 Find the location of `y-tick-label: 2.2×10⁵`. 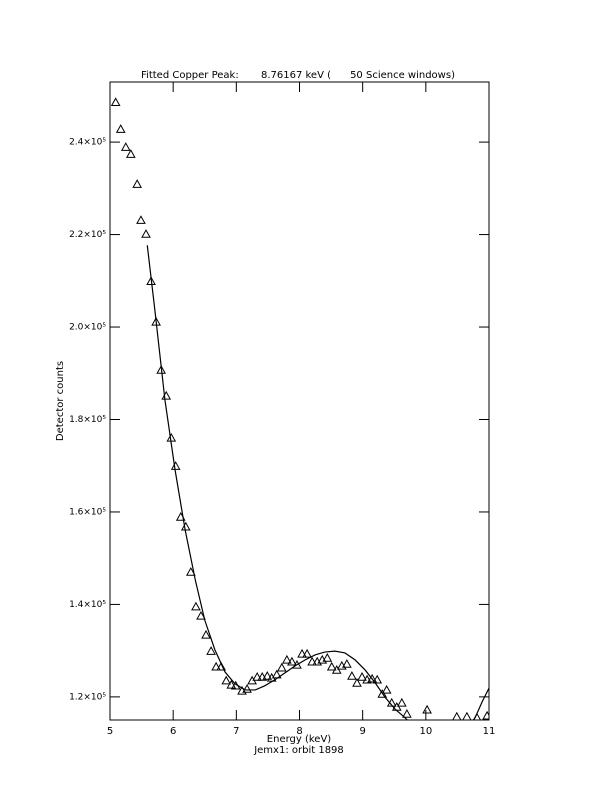

y-tick-label: 2.2×10⁵ is located at coordinates (87, 235).